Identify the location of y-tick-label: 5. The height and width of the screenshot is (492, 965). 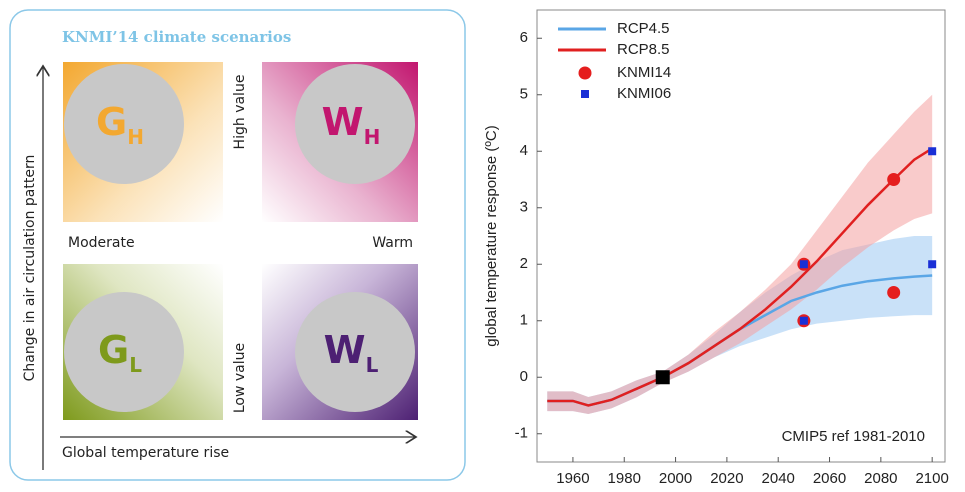
(524, 94).